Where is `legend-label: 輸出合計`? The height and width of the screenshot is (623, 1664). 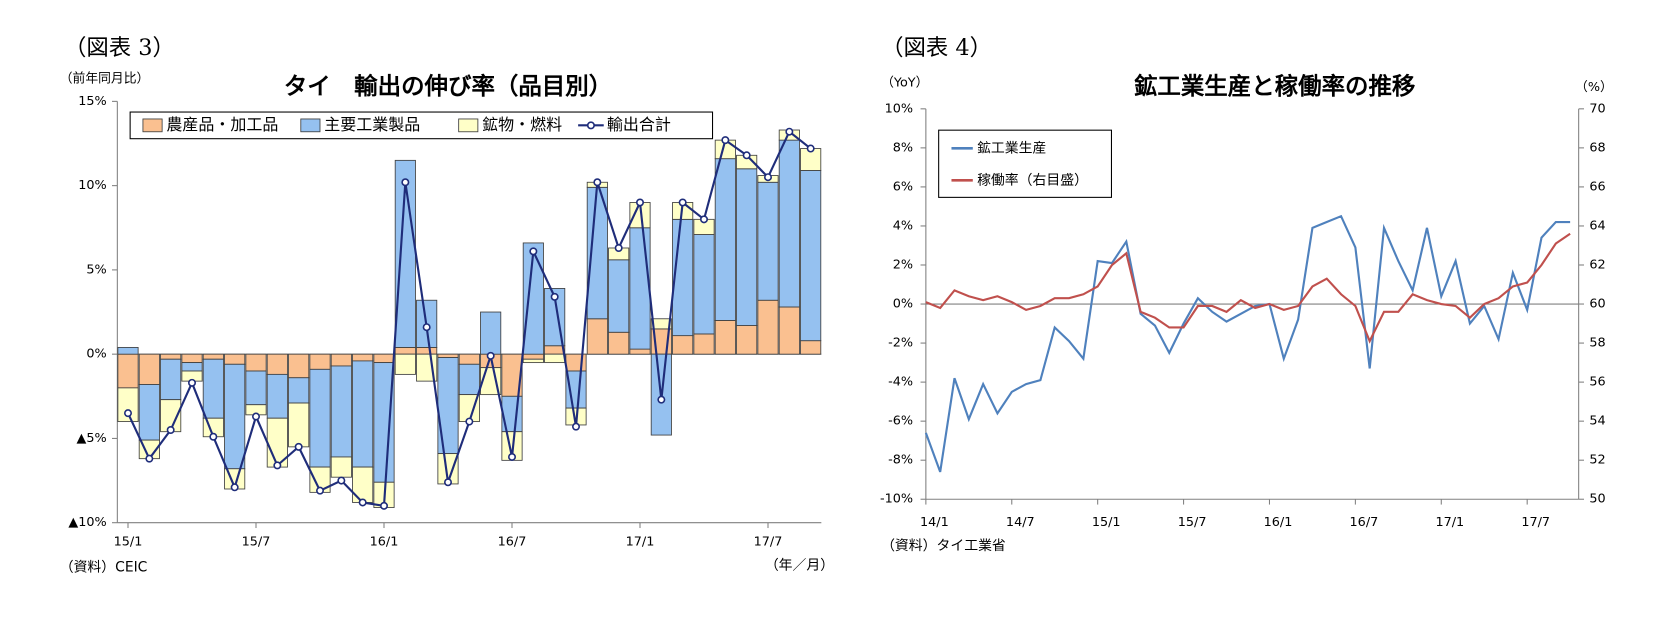 legend-label: 輸出合計 is located at coordinates (639, 124).